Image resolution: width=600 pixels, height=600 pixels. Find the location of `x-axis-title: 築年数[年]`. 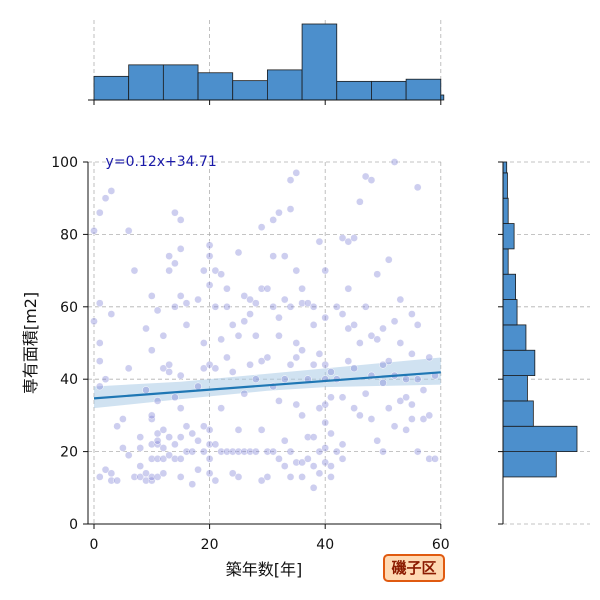

x-axis-title: 築年数[年] is located at coordinates (264, 569).